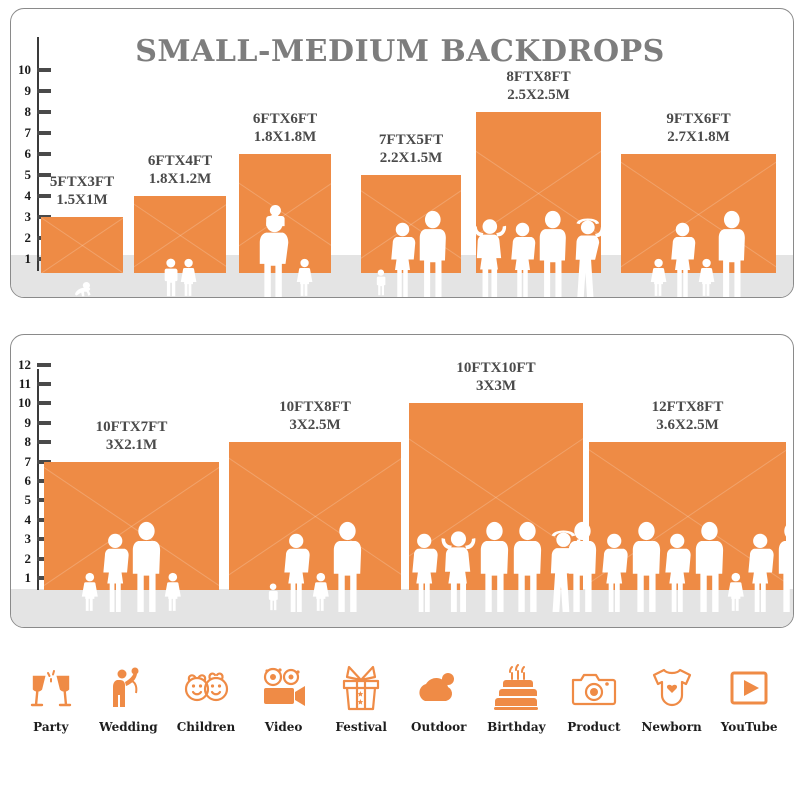 The height and width of the screenshot is (800, 800). Describe the element at coordinates (411, 158) in the screenshot. I see `bar-label-m: 2.2X1.5M` at that location.